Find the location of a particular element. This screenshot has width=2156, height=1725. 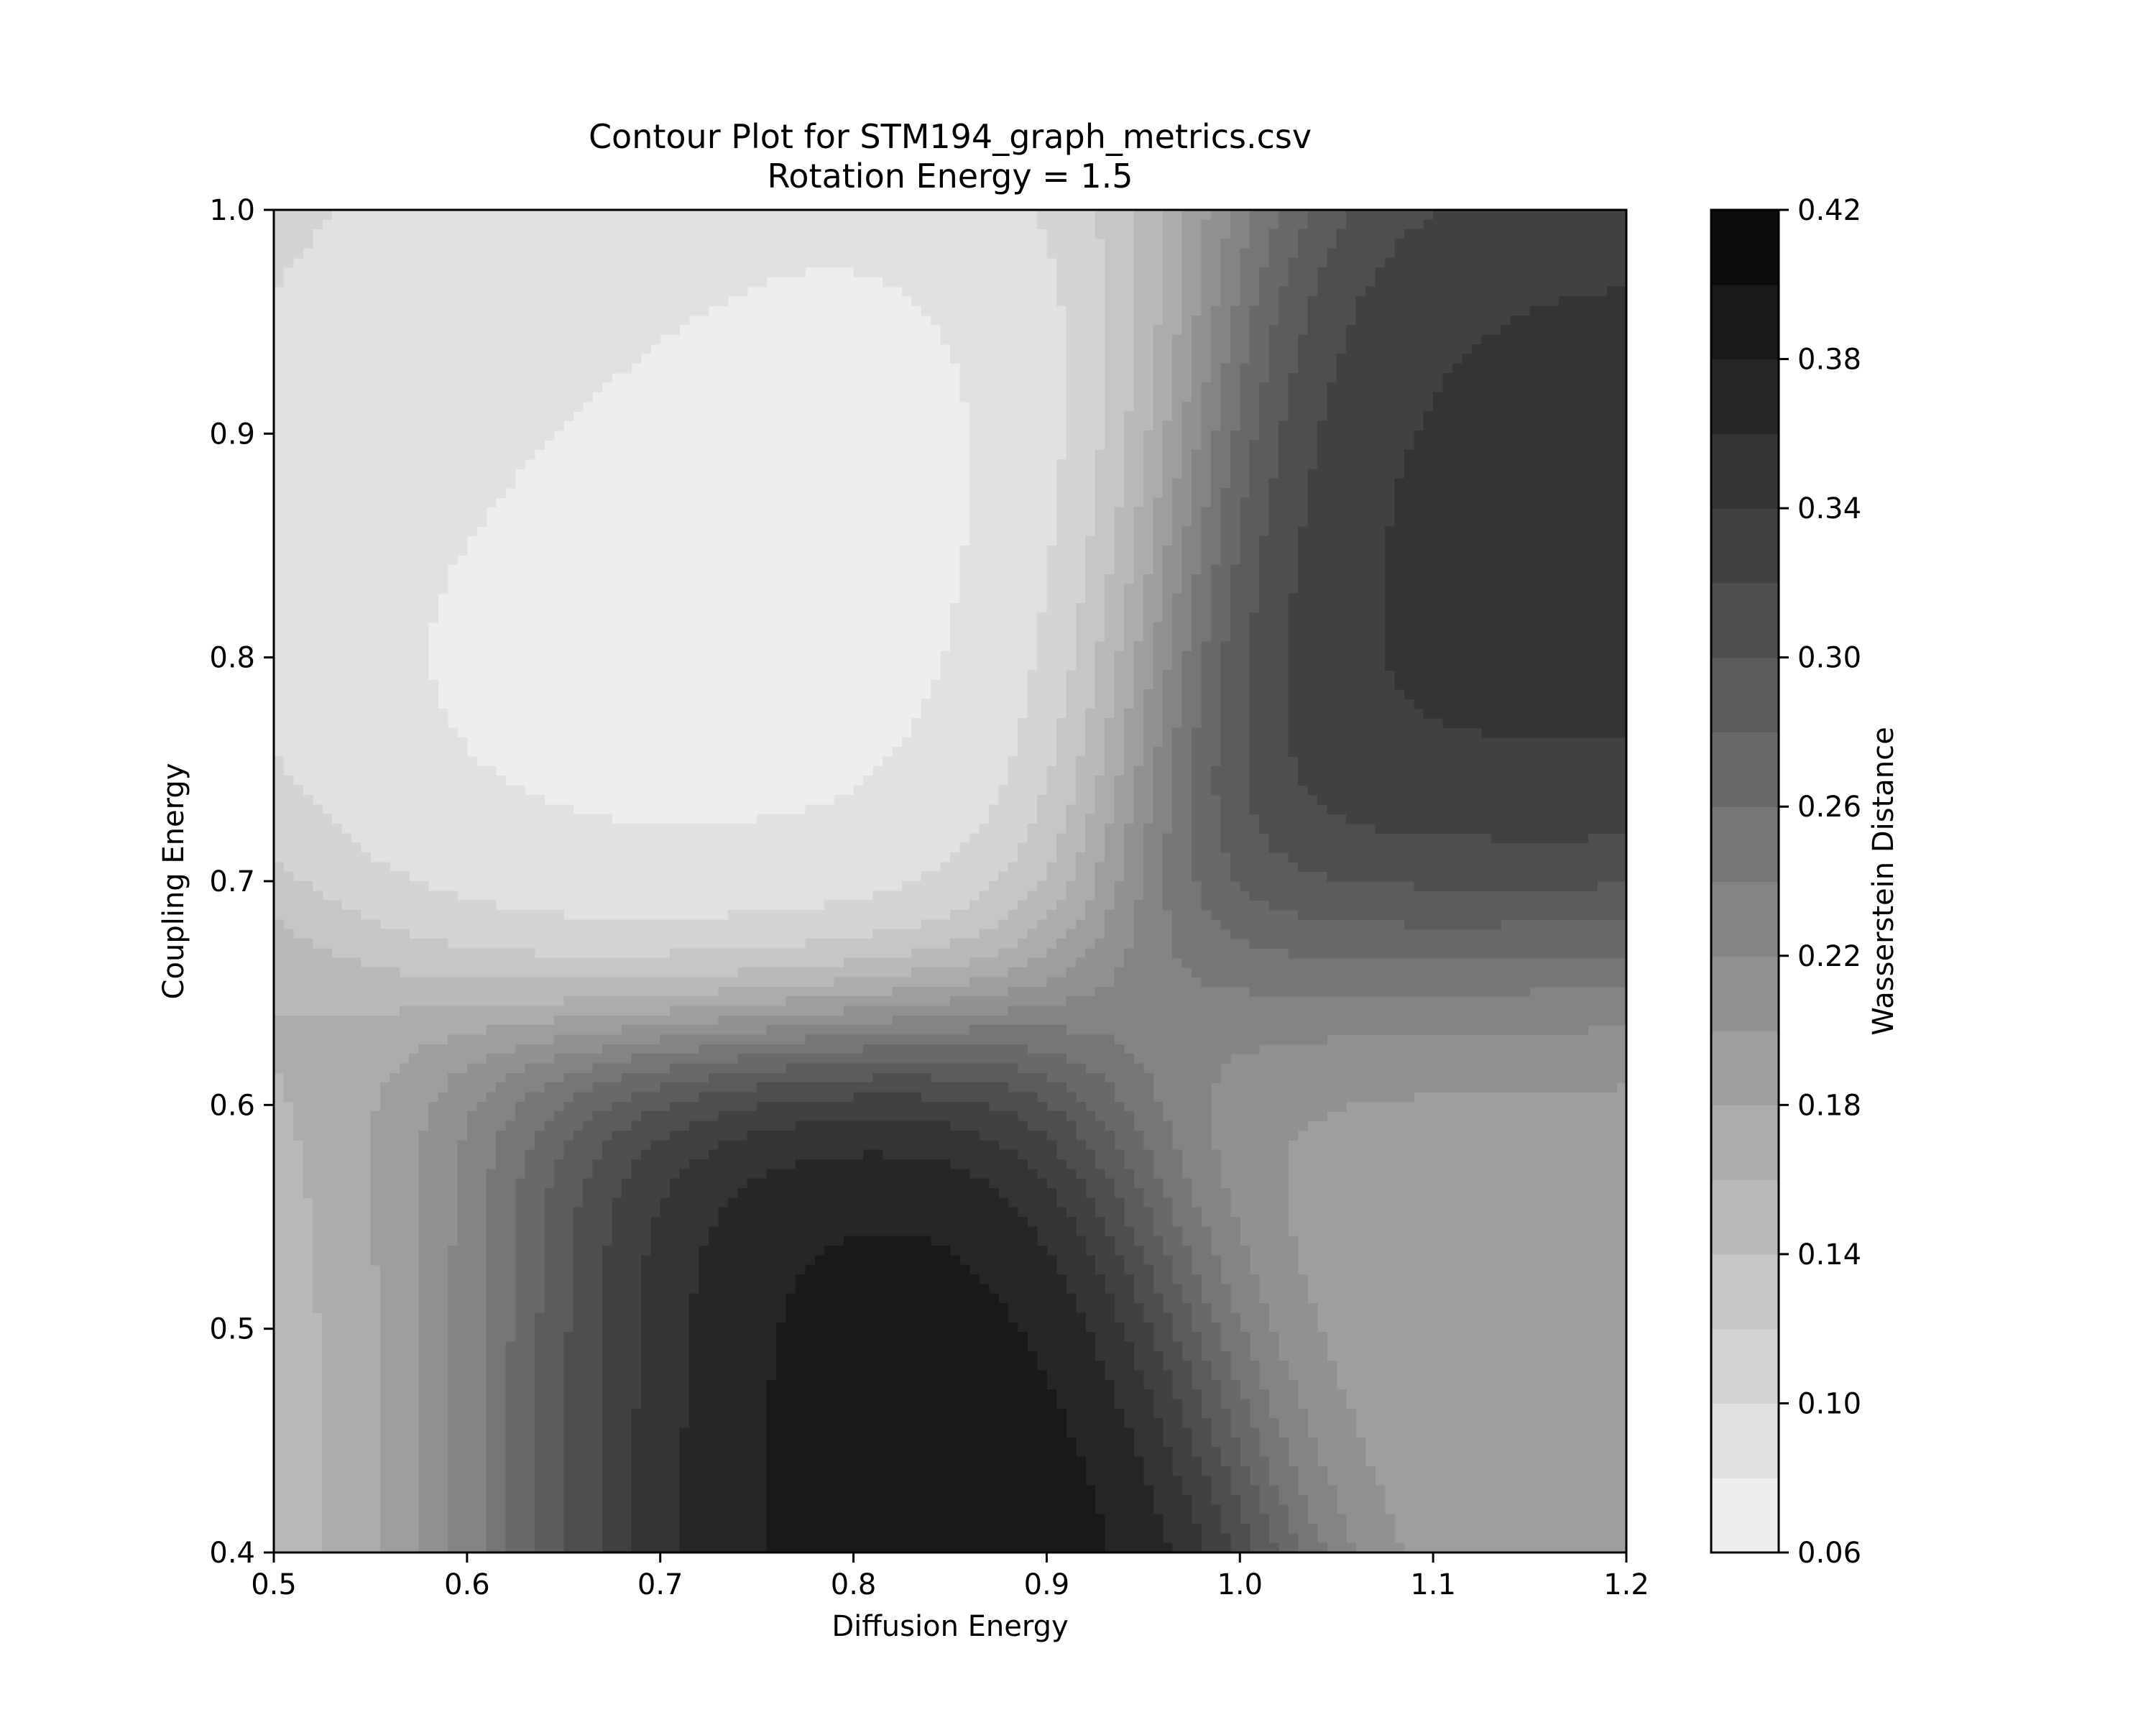

colorbar-frame is located at coordinates (1745, 881).